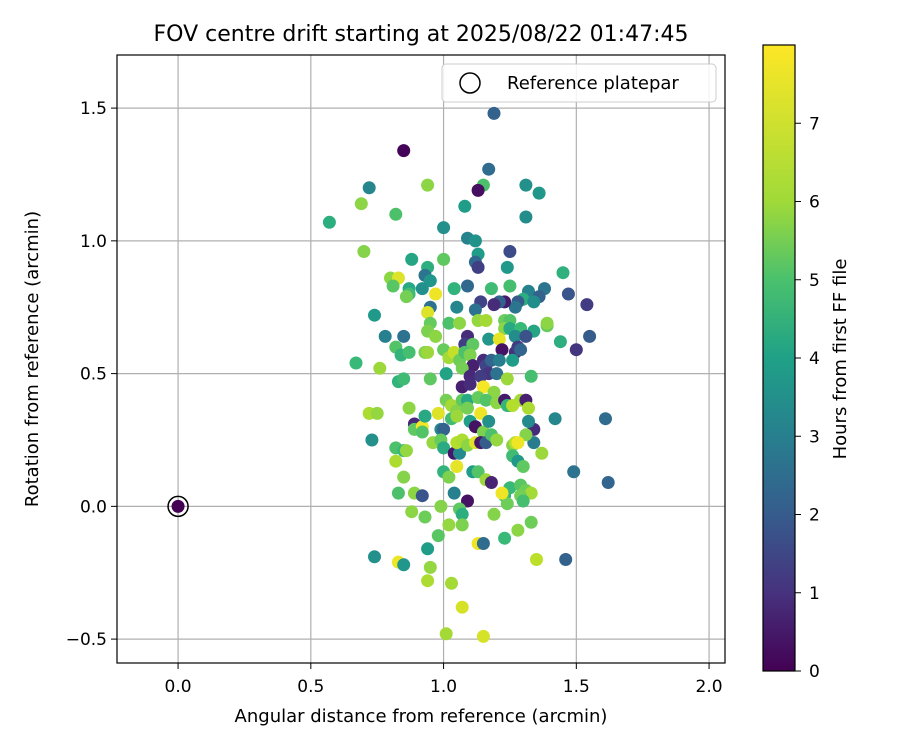 The width and height of the screenshot is (900, 750). What do you see at coordinates (814, 203) in the screenshot?
I see `colorbar-tick-label: 6` at bounding box center [814, 203].